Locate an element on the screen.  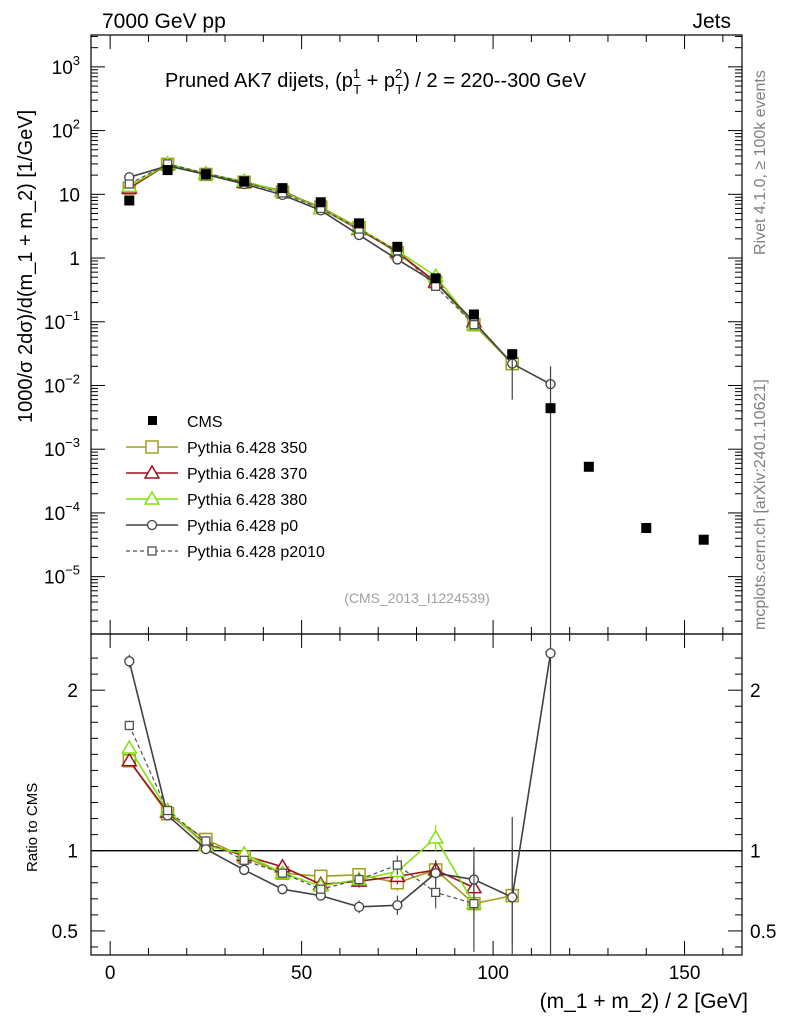
title-suffix: ) / 2 = 220--300 GeV is located at coordinates (495, 81).